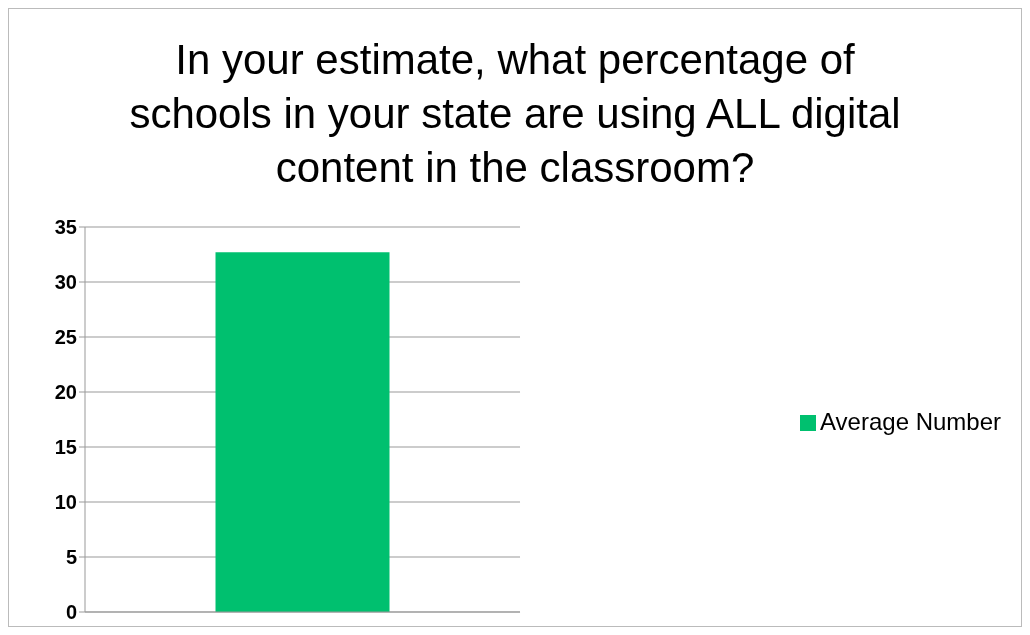  What do you see at coordinates (71, 612) in the screenshot?
I see `y-tick-label: 0` at bounding box center [71, 612].